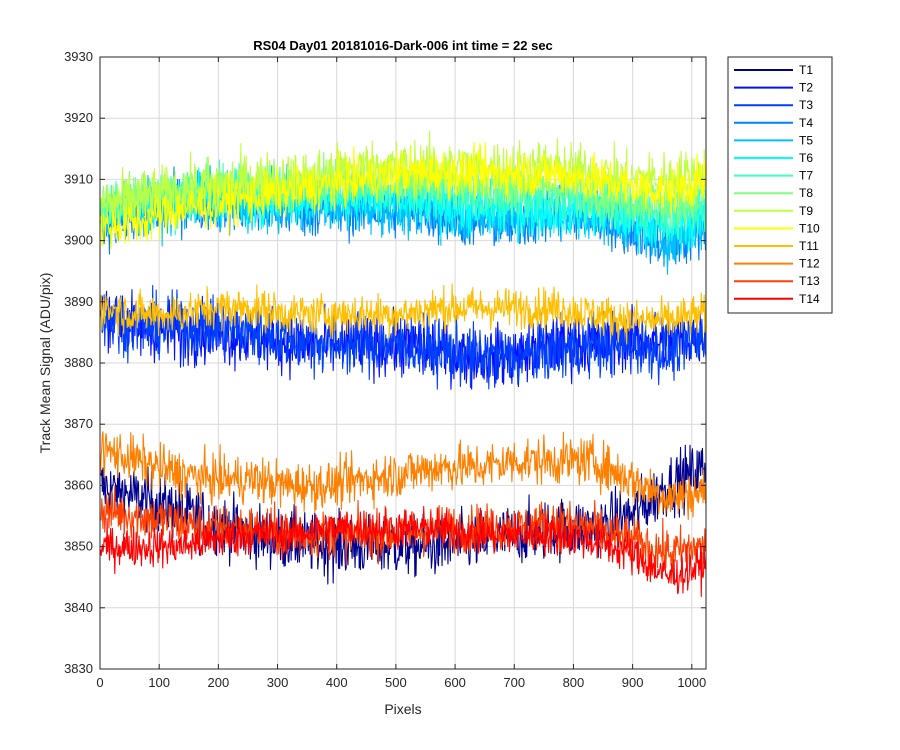 The image size is (900, 750). I want to click on legend-items: T1 T2 T3 T4 T5 T6 T7 T8 T9 T10 T11 T12 T13 T14, so click(777, 184).